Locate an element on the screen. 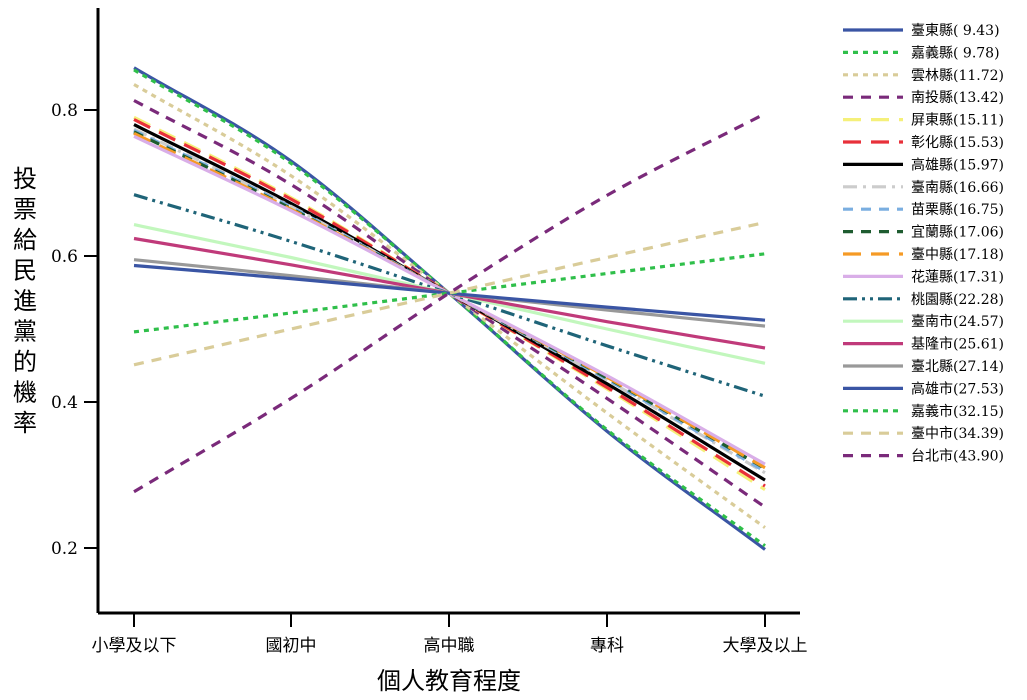 The image size is (1027, 700). legend-label: 臺南縣(16.66) is located at coordinates (957, 188).